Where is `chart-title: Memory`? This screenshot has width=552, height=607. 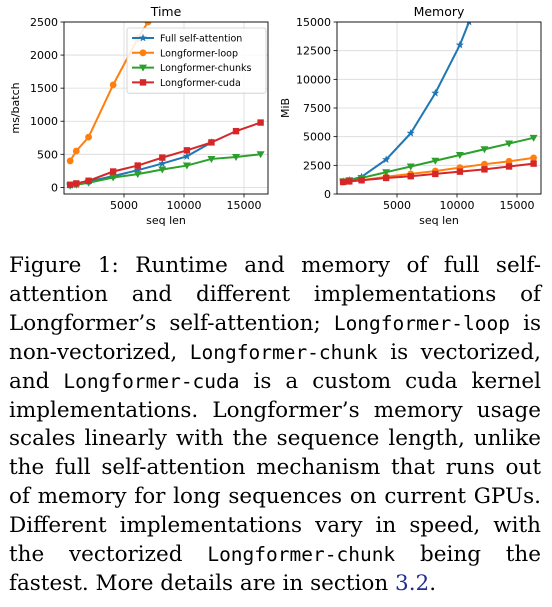
chart-title: Memory is located at coordinates (439, 11).